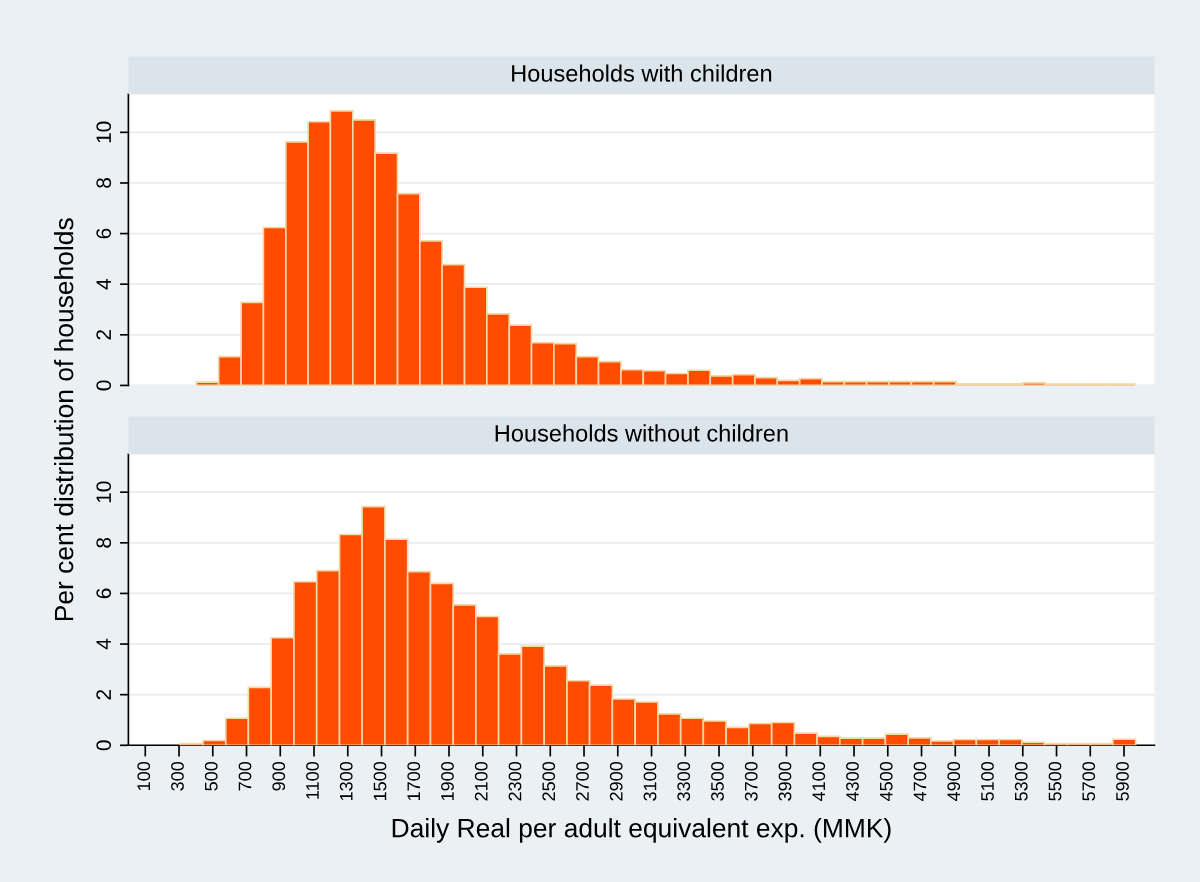  I want to click on x-tick-label: 3100, so click(650, 781).